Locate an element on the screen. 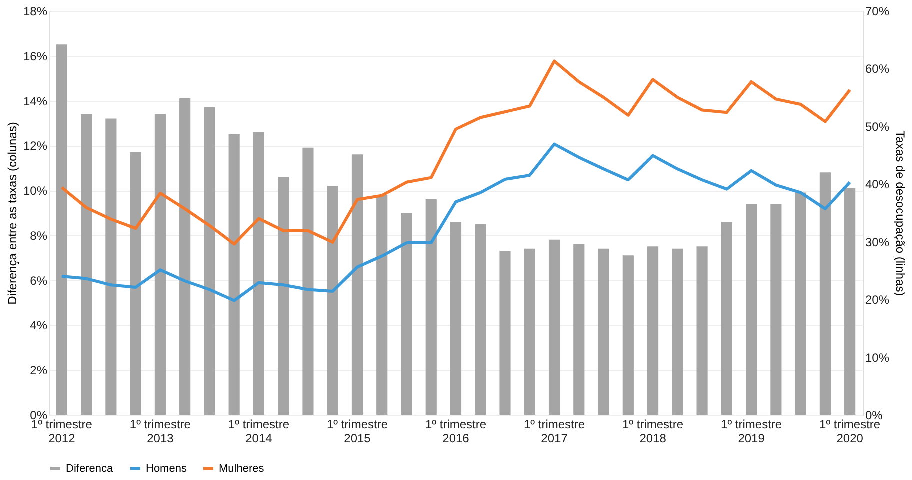 This screenshot has height=480, width=912. y-tick-label: 10% is located at coordinates (35, 191).